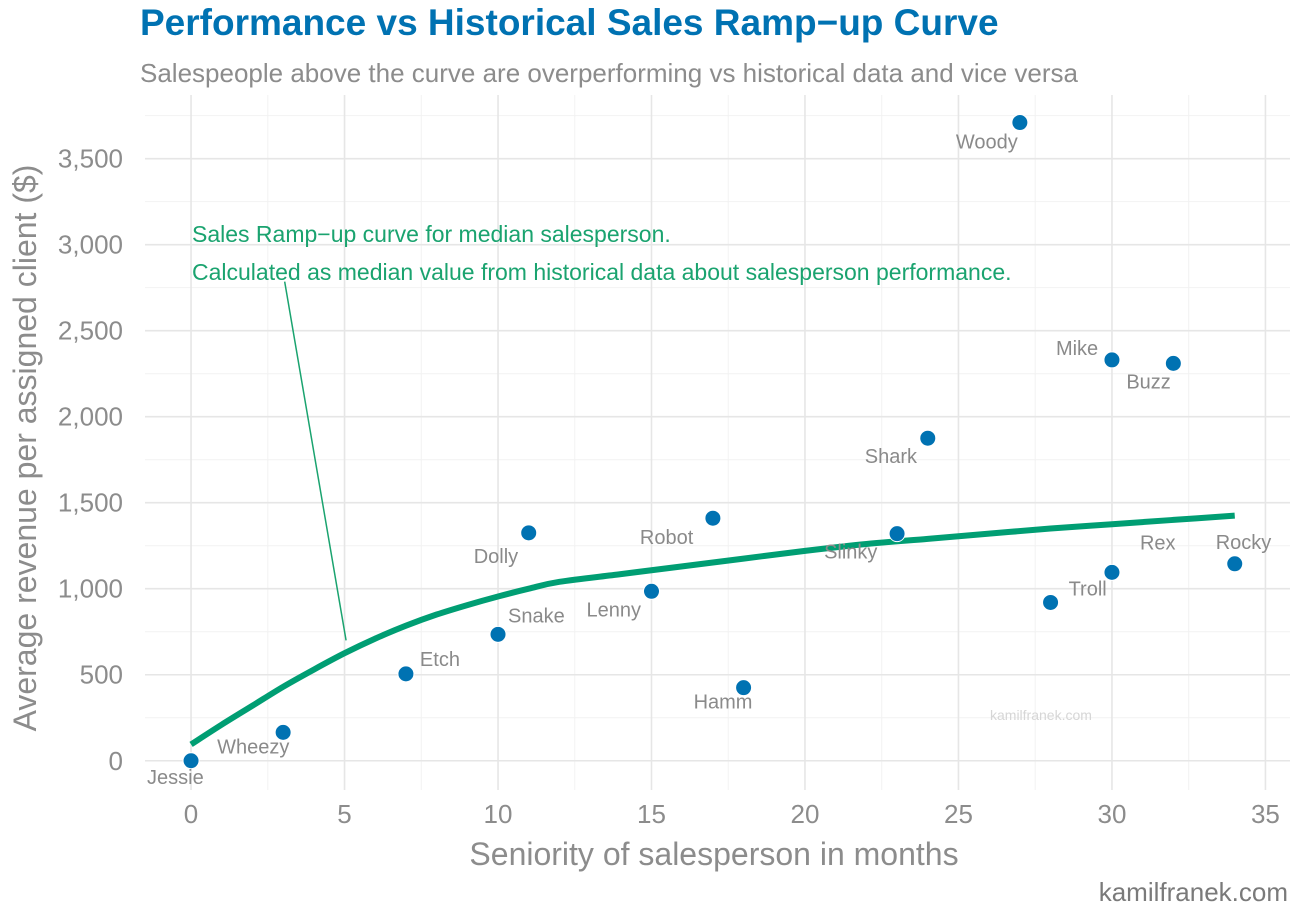 Image resolution: width=1298 pixels, height=914 pixels. Describe the element at coordinates (90, 159) in the screenshot. I see `y-tick-label: 3,500` at that location.